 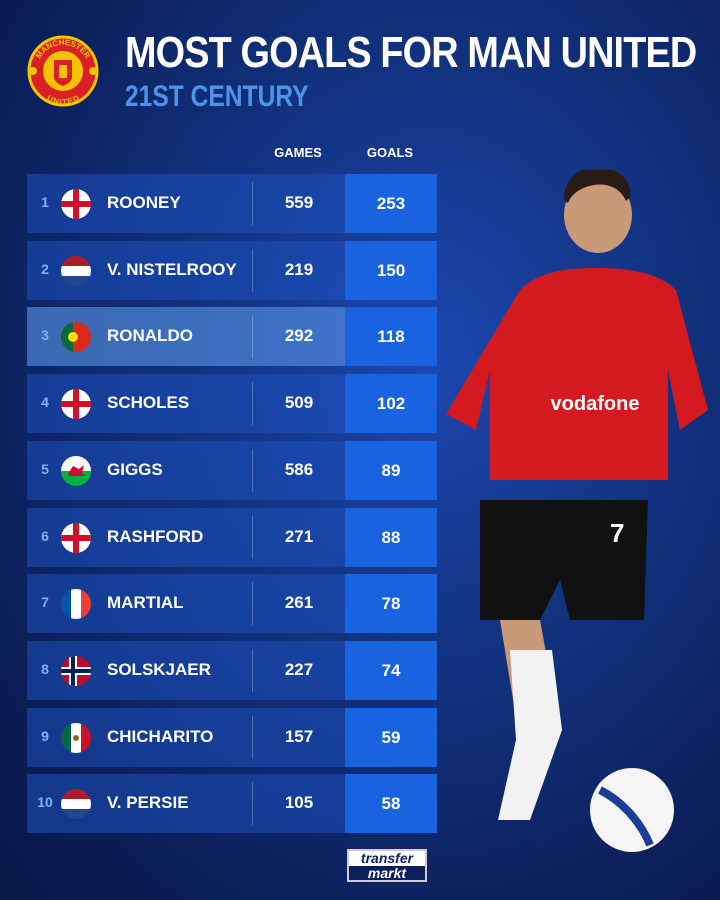 I want to click on player-name: ROONEY, so click(x=144, y=202).